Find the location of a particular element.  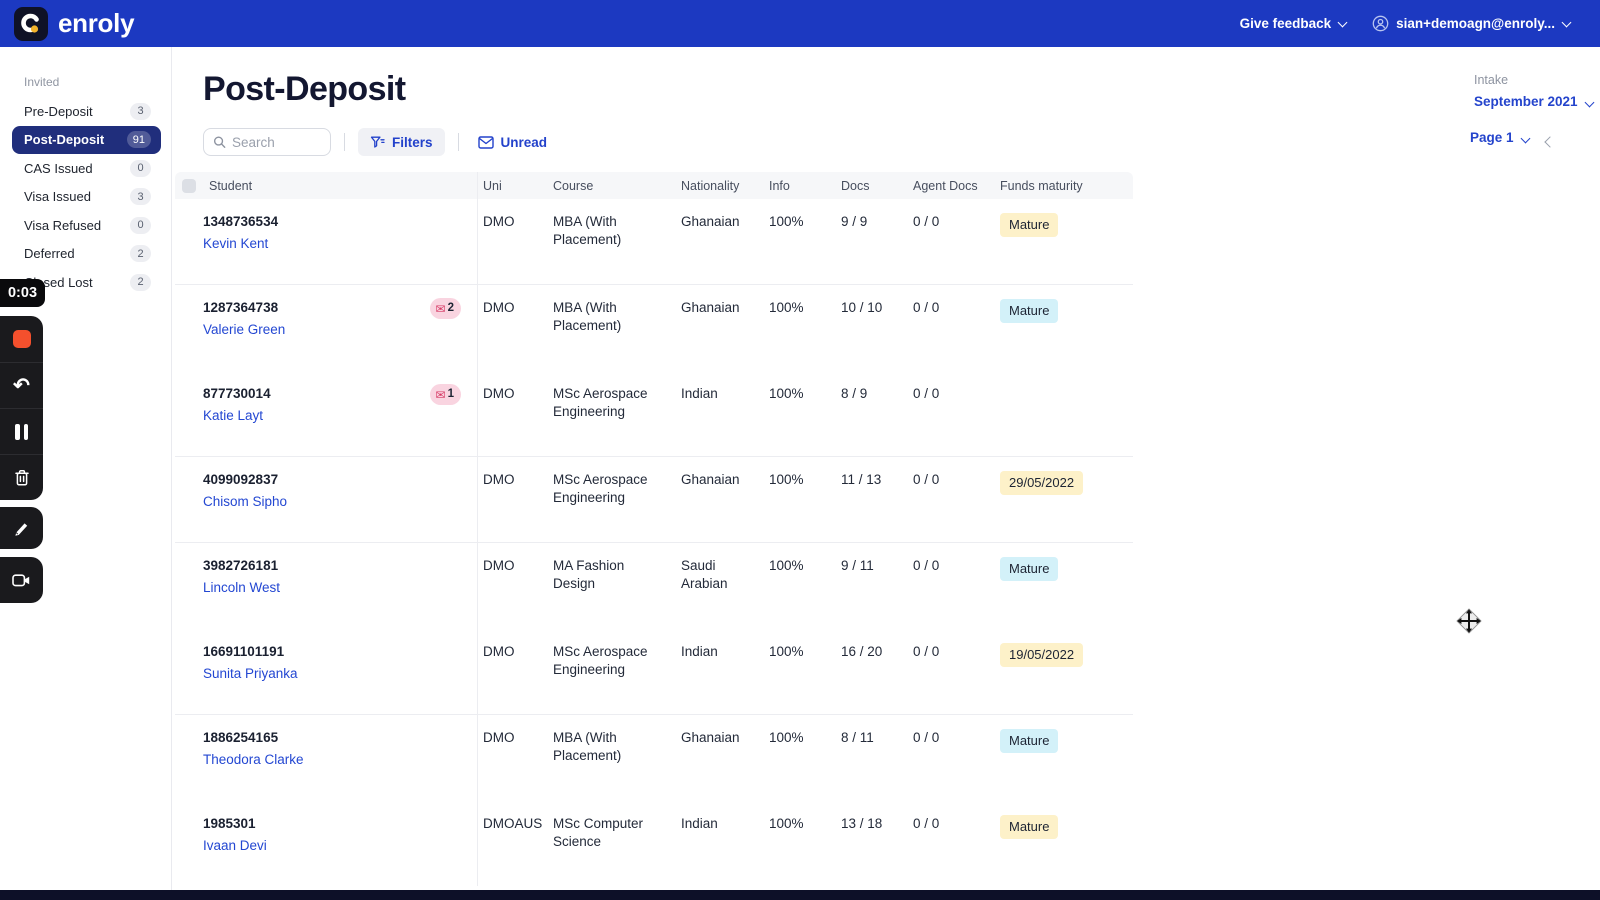

sidebar-item-post-deposit: Post-Deposit 91 is located at coordinates (86, 139).